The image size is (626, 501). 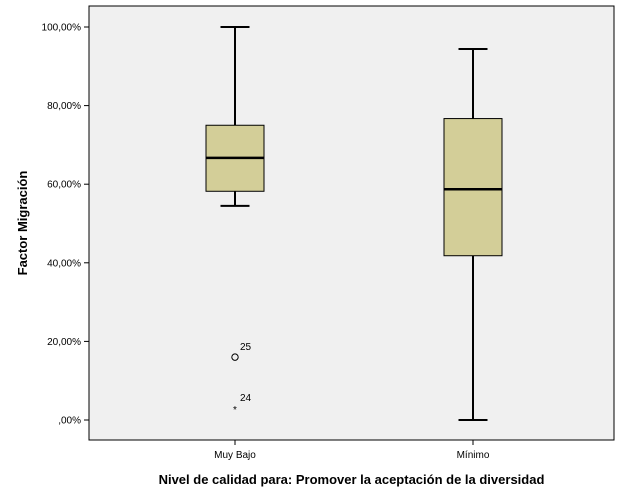 What do you see at coordinates (22, 223) in the screenshot?
I see `y-axis-title: Factor Migración` at bounding box center [22, 223].